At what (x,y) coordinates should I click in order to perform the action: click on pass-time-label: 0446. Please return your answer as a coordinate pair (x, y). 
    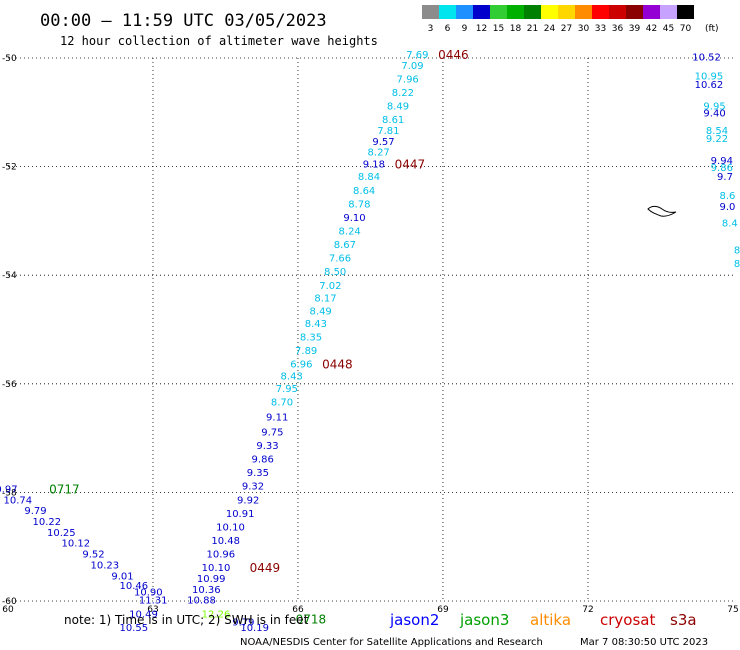
    Looking at the image, I should click on (453, 55).